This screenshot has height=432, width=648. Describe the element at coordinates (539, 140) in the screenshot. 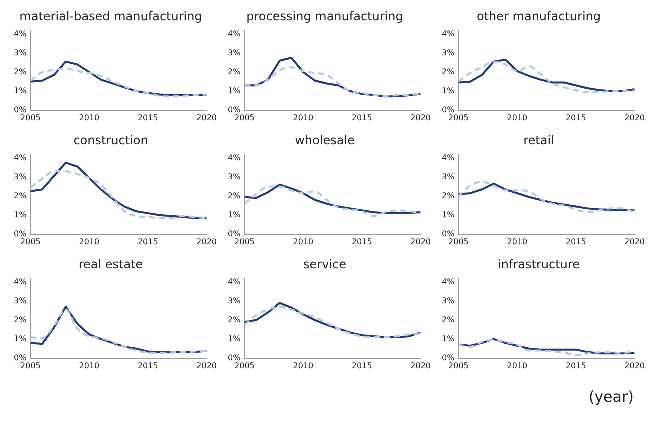

I see `chart-title: retail` at that location.